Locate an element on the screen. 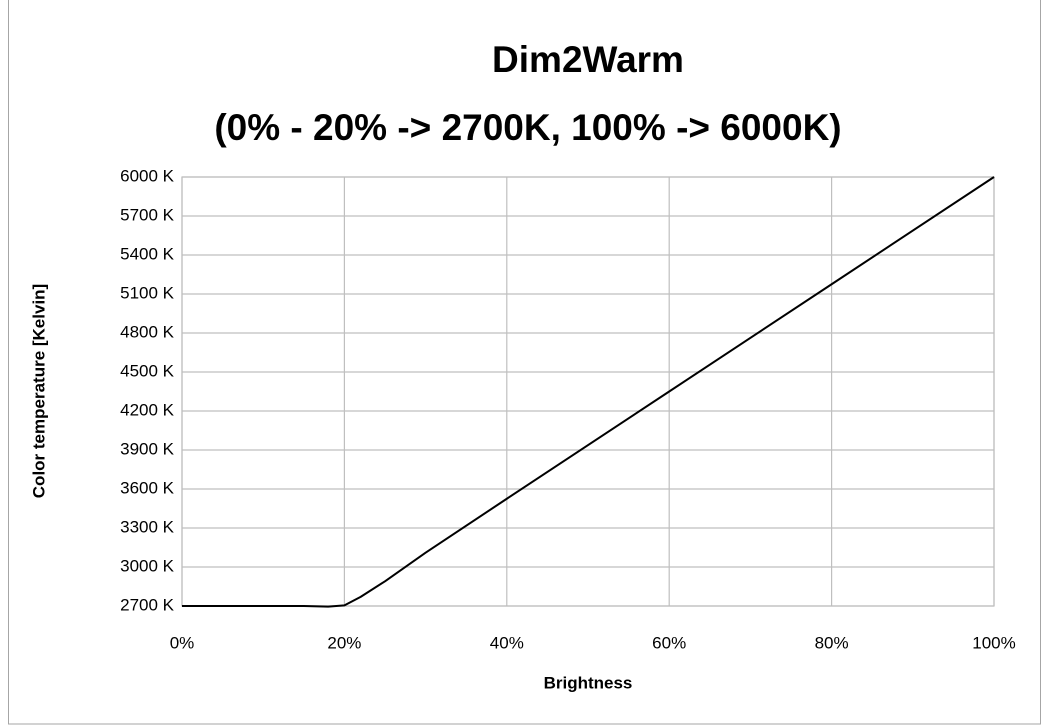 The width and height of the screenshot is (1042, 725). x-tick-label: 60% is located at coordinates (669, 642).